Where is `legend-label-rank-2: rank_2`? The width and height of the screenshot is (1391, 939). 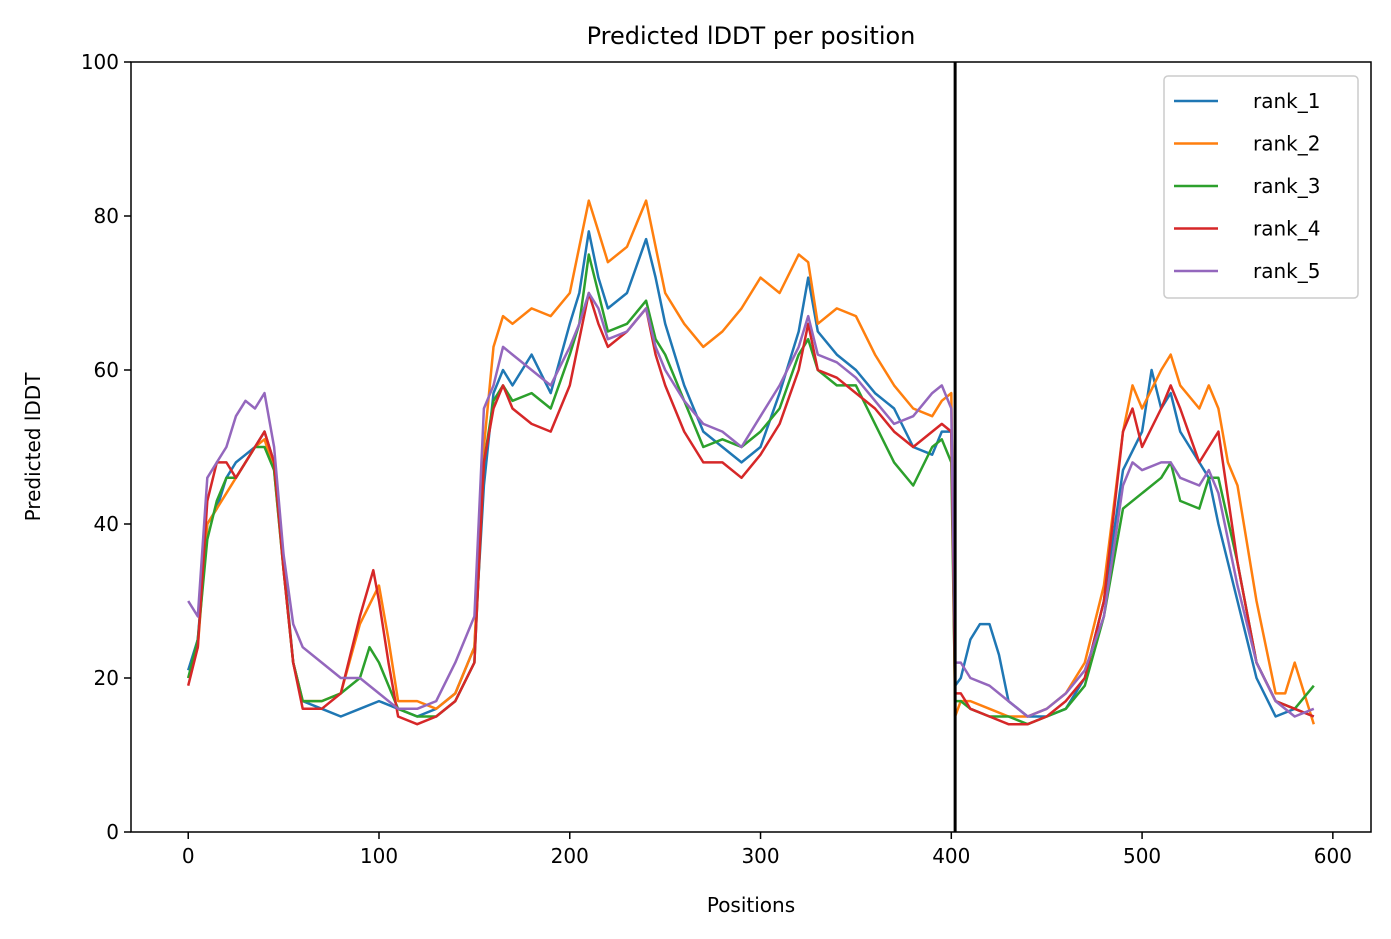
legend-label-rank-2: rank_2 is located at coordinates (1286, 144).